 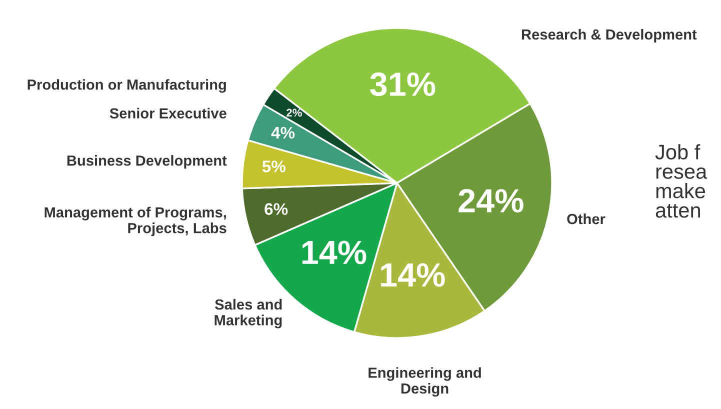 I want to click on data-label: 31%, so click(x=403, y=84).